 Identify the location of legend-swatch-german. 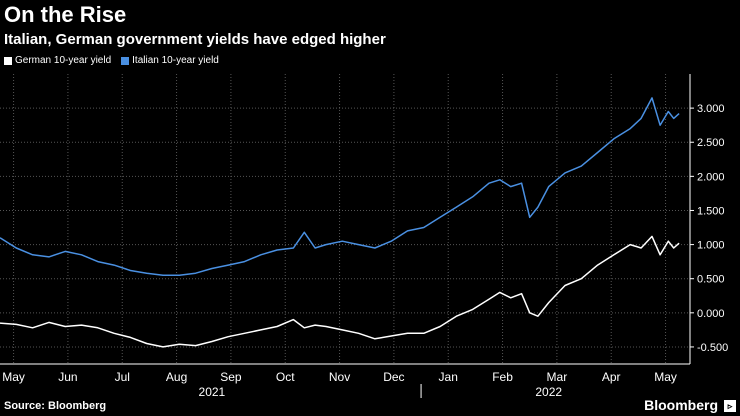
(8, 60).